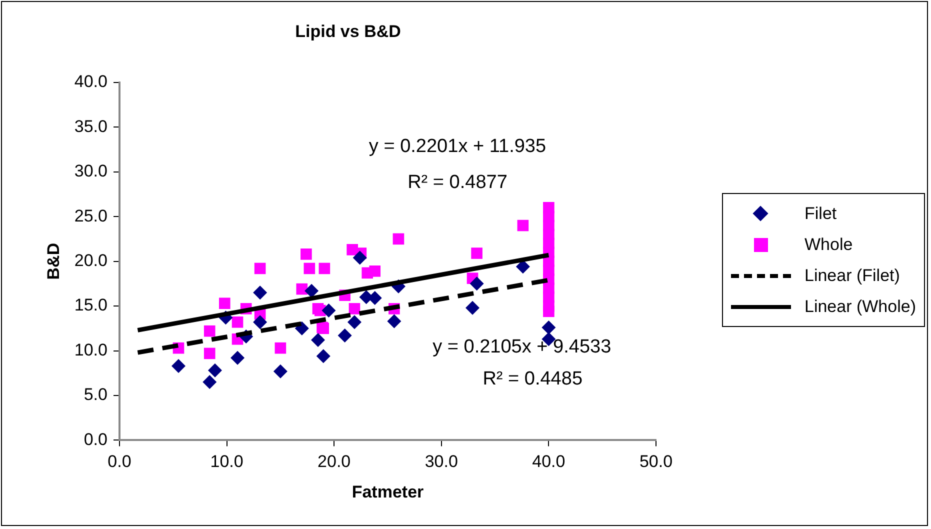  Describe the element at coordinates (96, 439) in the screenshot. I see `y-tick-label: 0.0` at that location.